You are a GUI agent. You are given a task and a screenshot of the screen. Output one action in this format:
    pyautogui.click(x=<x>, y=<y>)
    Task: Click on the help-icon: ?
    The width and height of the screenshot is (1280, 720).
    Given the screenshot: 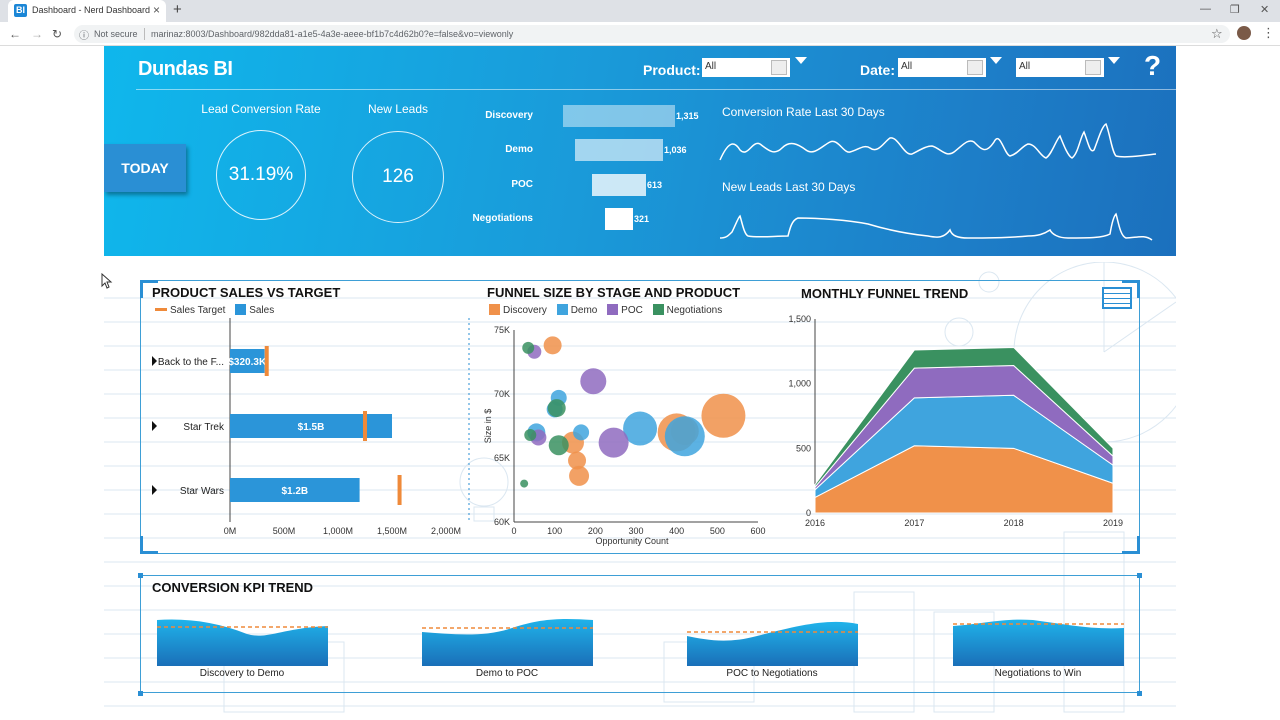 What is the action you would take?
    pyautogui.click(x=1153, y=65)
    